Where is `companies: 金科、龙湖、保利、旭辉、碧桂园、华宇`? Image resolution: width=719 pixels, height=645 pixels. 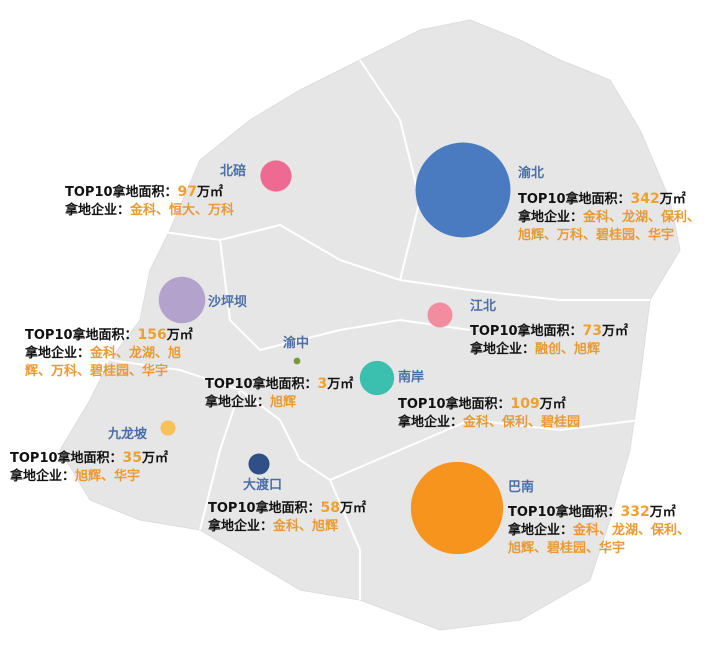
companies: 金科、龙湖、保利、旭辉、碧桂园、华宇 is located at coordinates (599, 539).